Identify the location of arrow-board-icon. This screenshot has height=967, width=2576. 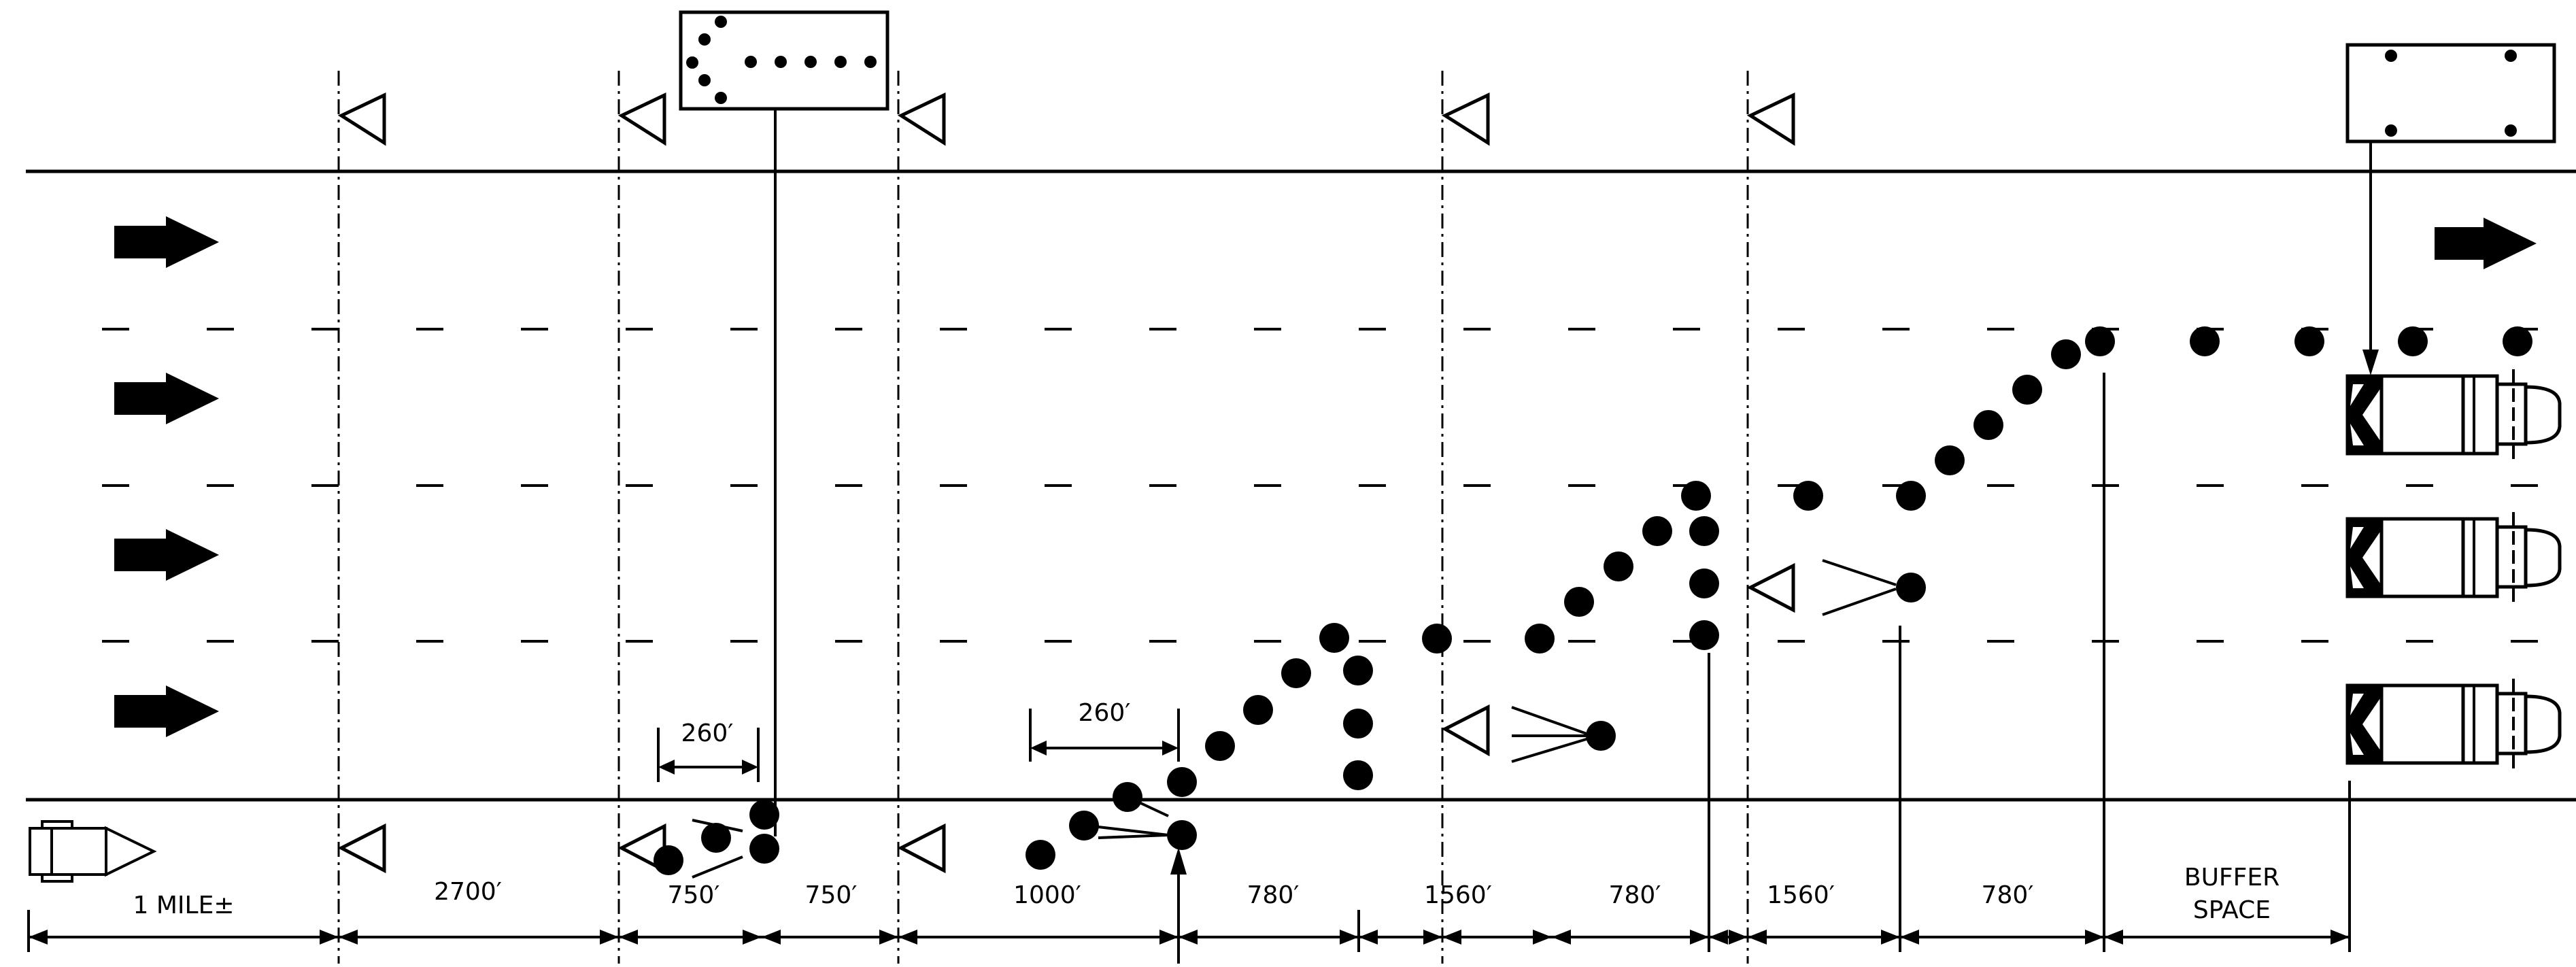
(784, 423).